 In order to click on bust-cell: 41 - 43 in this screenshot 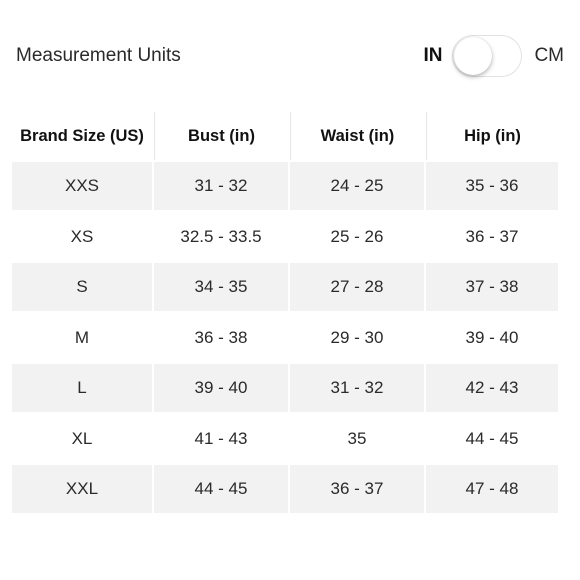, I will do `click(221, 438)`.